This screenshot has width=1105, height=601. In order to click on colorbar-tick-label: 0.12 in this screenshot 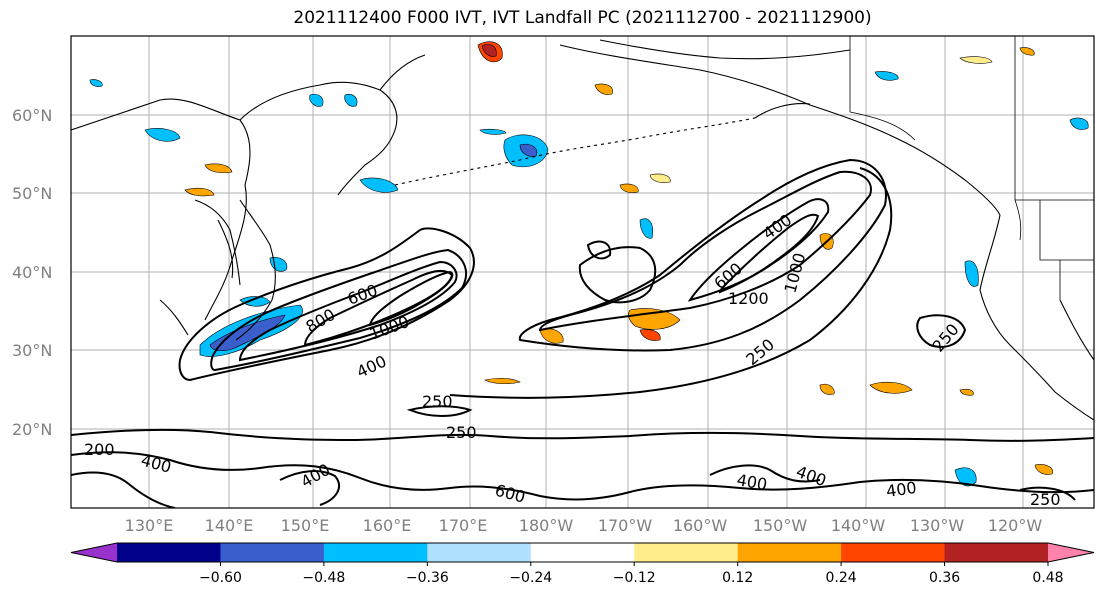, I will do `click(737, 578)`.